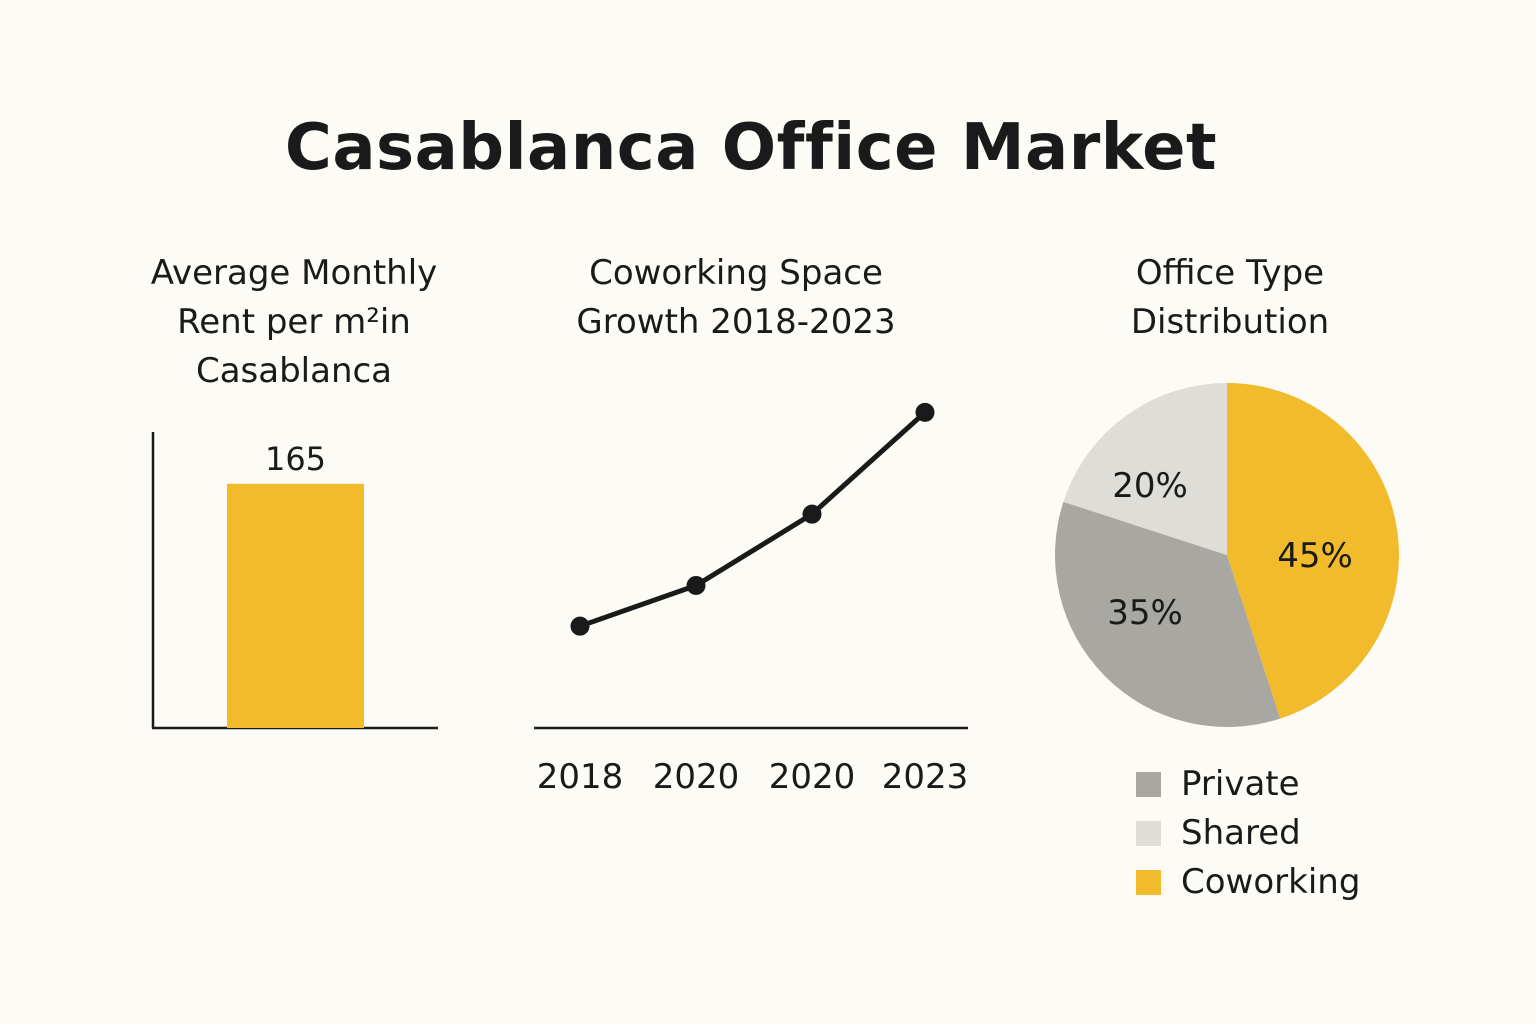 The image size is (1536, 1024). I want to click on legend-swatch-shared, so click(1148, 833).